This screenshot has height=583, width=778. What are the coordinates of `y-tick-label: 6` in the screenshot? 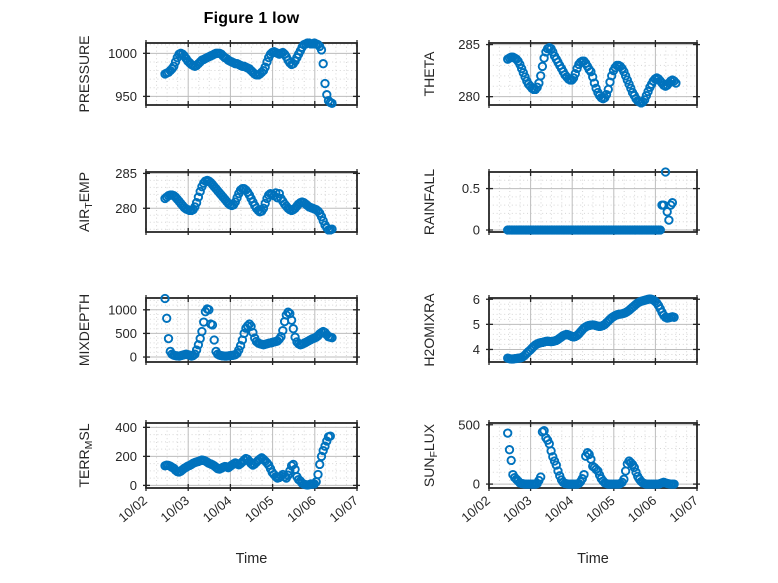 It's located at (476, 299).